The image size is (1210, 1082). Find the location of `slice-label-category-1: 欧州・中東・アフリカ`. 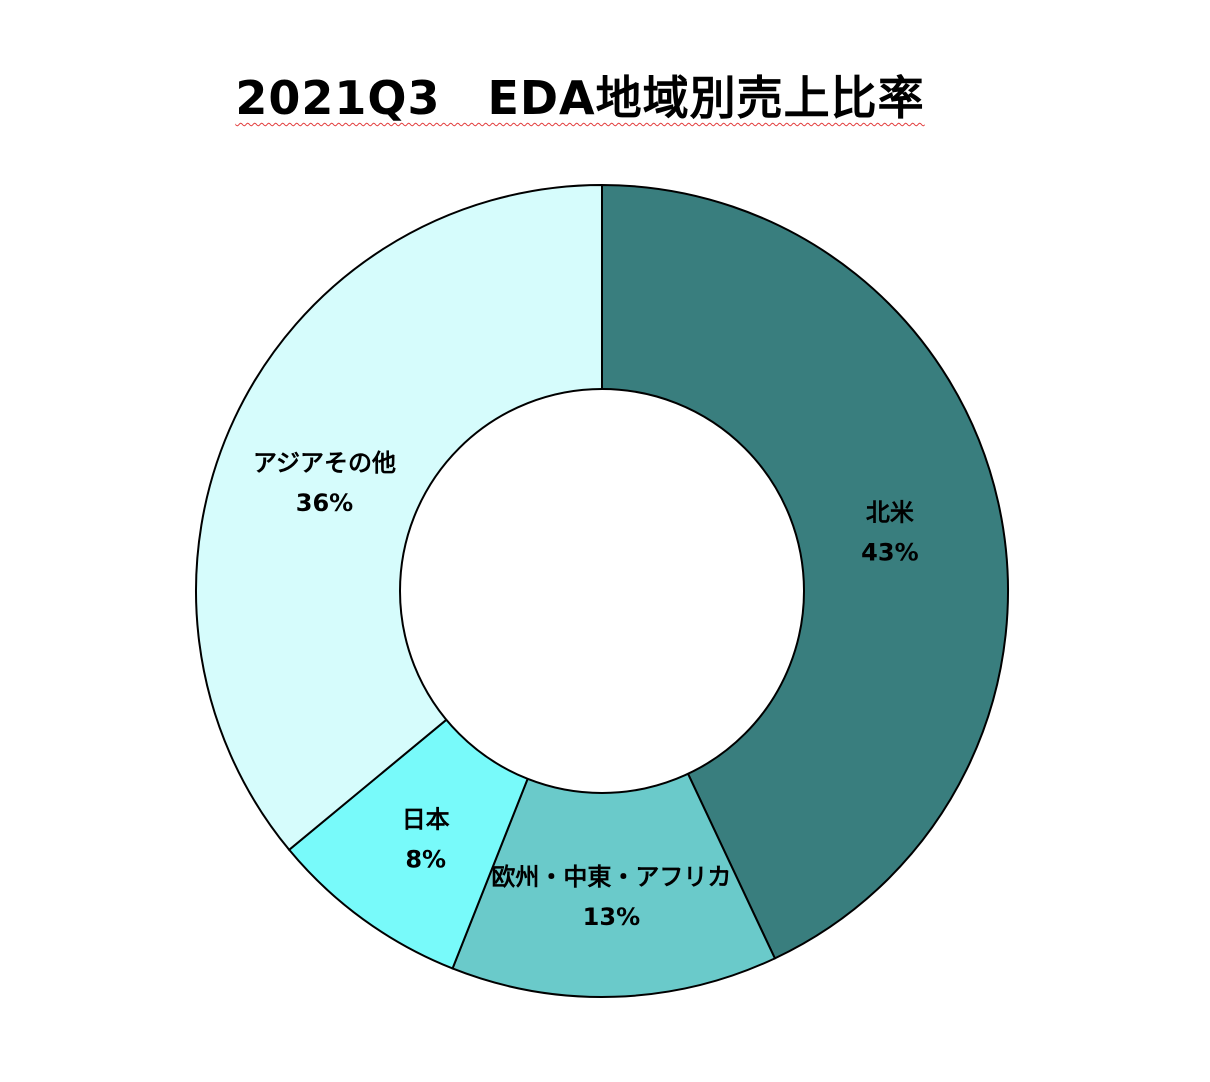

slice-label-category-1: 欧州・中東・アフリカ is located at coordinates (611, 877).